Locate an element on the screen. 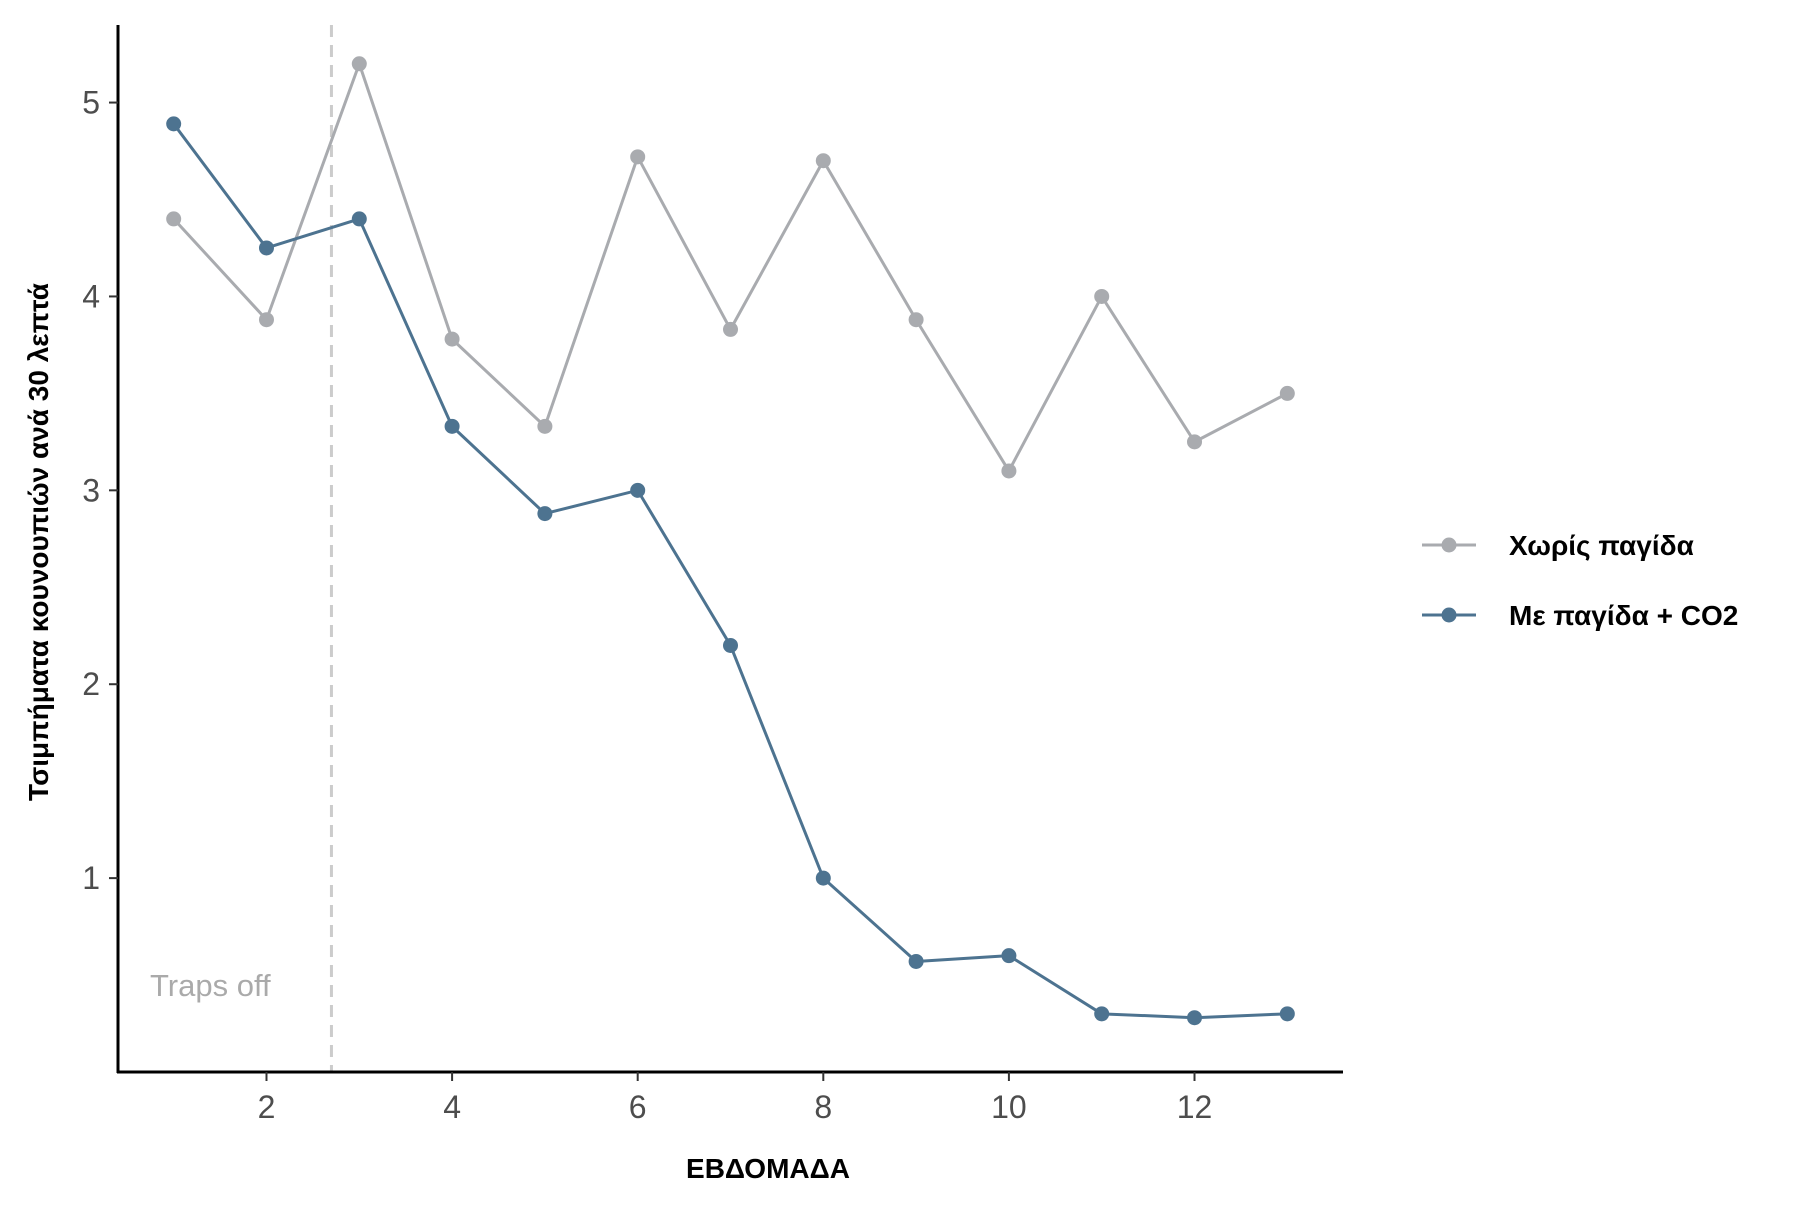 The height and width of the screenshot is (1205, 1800). y-tick-label: 3 is located at coordinates (91, 490).